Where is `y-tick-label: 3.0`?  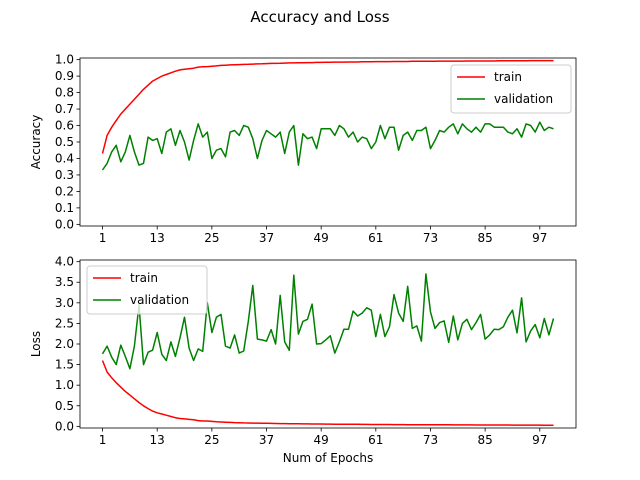 y-tick-label: 3.0 is located at coordinates (64, 303).